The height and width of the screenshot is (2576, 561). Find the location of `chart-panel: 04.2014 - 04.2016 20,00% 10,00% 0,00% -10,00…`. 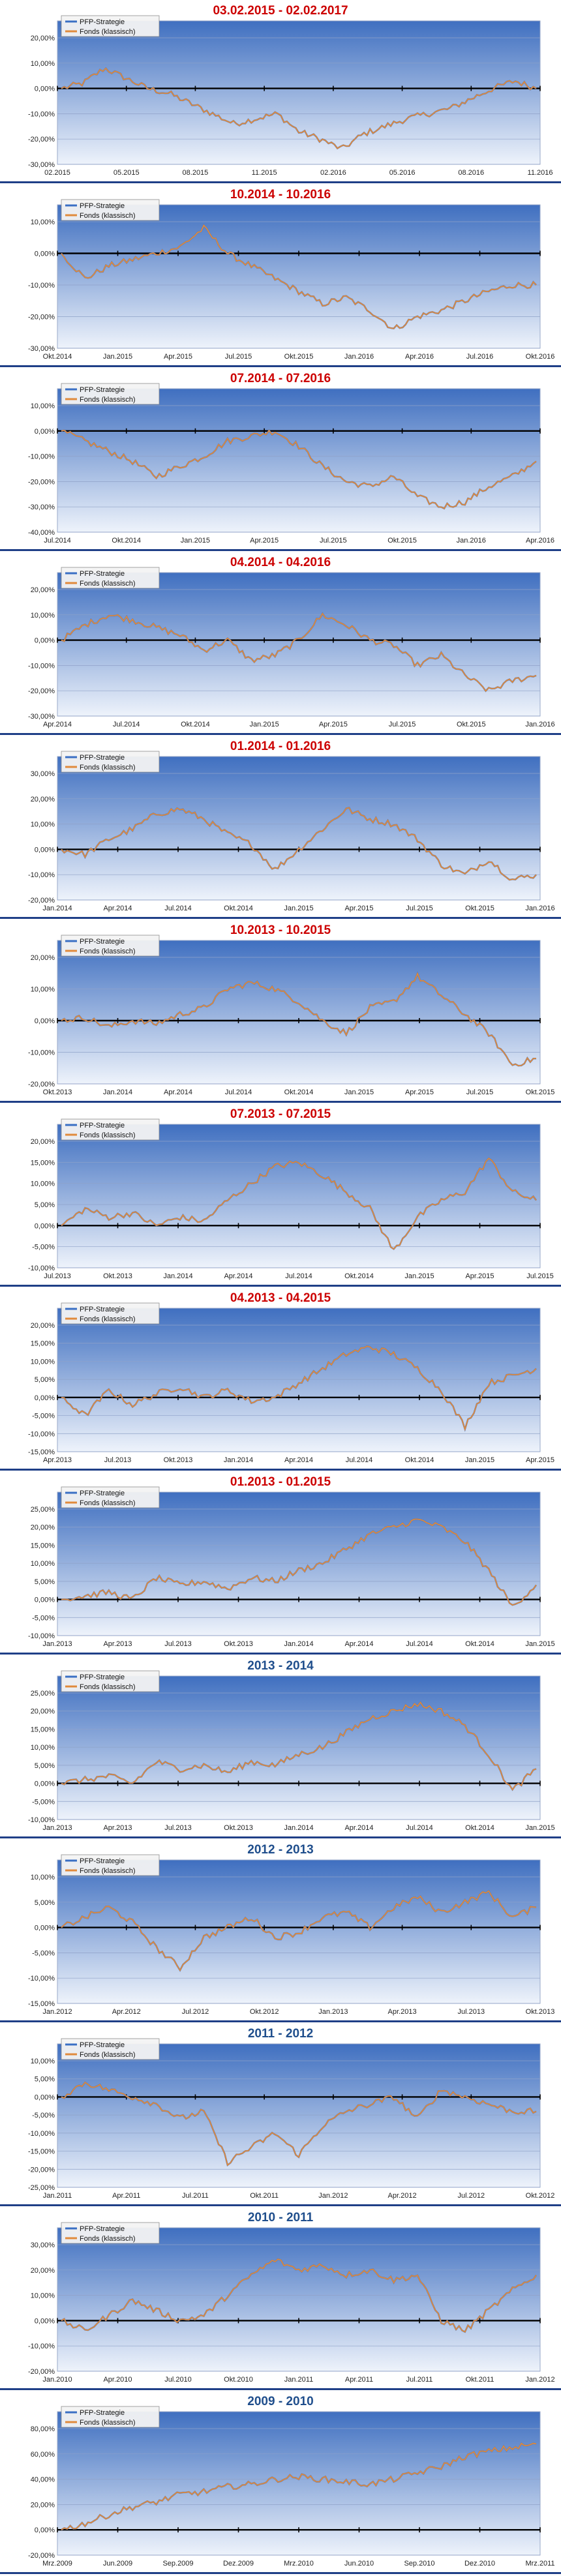

chart-panel: 04.2014 - 04.2016 20,00% 10,00% 0,00% -10,00… is located at coordinates (280, 644).